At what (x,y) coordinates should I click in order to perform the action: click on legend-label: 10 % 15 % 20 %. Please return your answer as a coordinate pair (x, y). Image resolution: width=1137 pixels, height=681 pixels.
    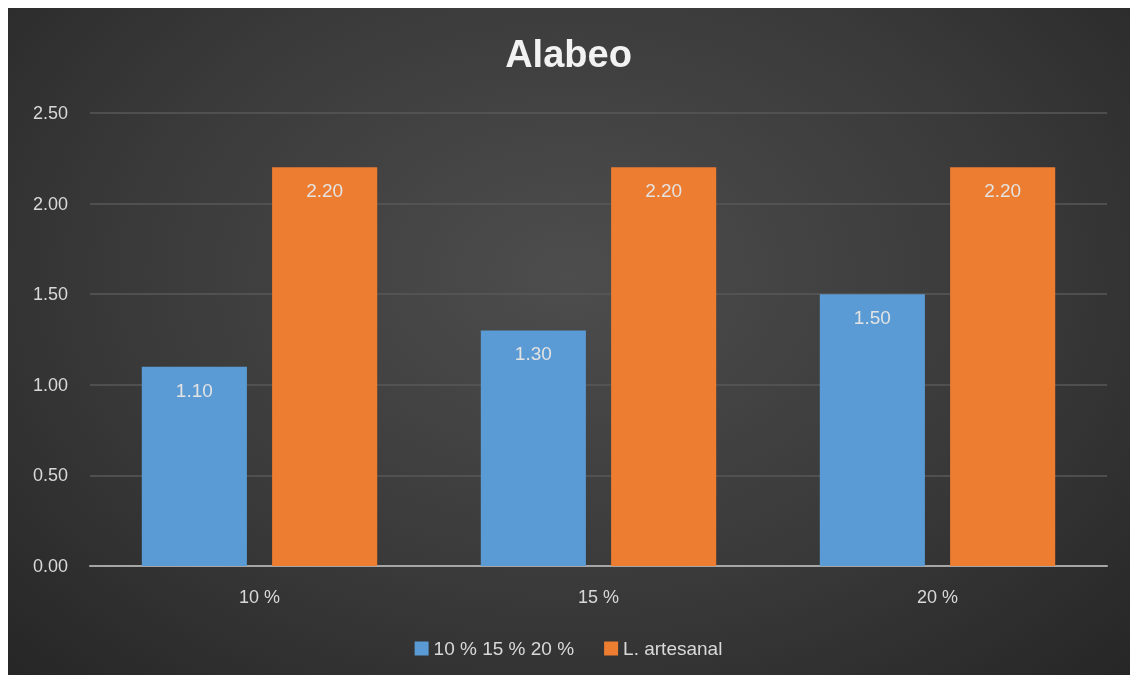
    Looking at the image, I should click on (504, 648).